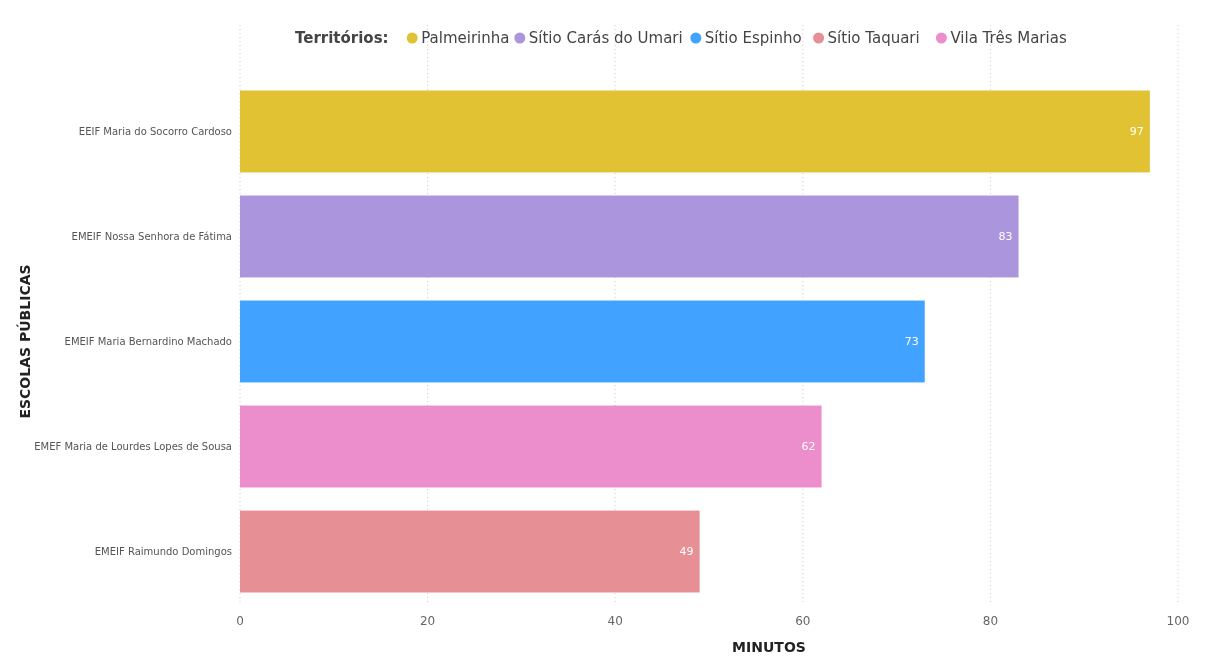 The width and height of the screenshot is (1217, 659). Describe the element at coordinates (1178, 621) in the screenshot. I see `x-tick-label: 100` at that location.